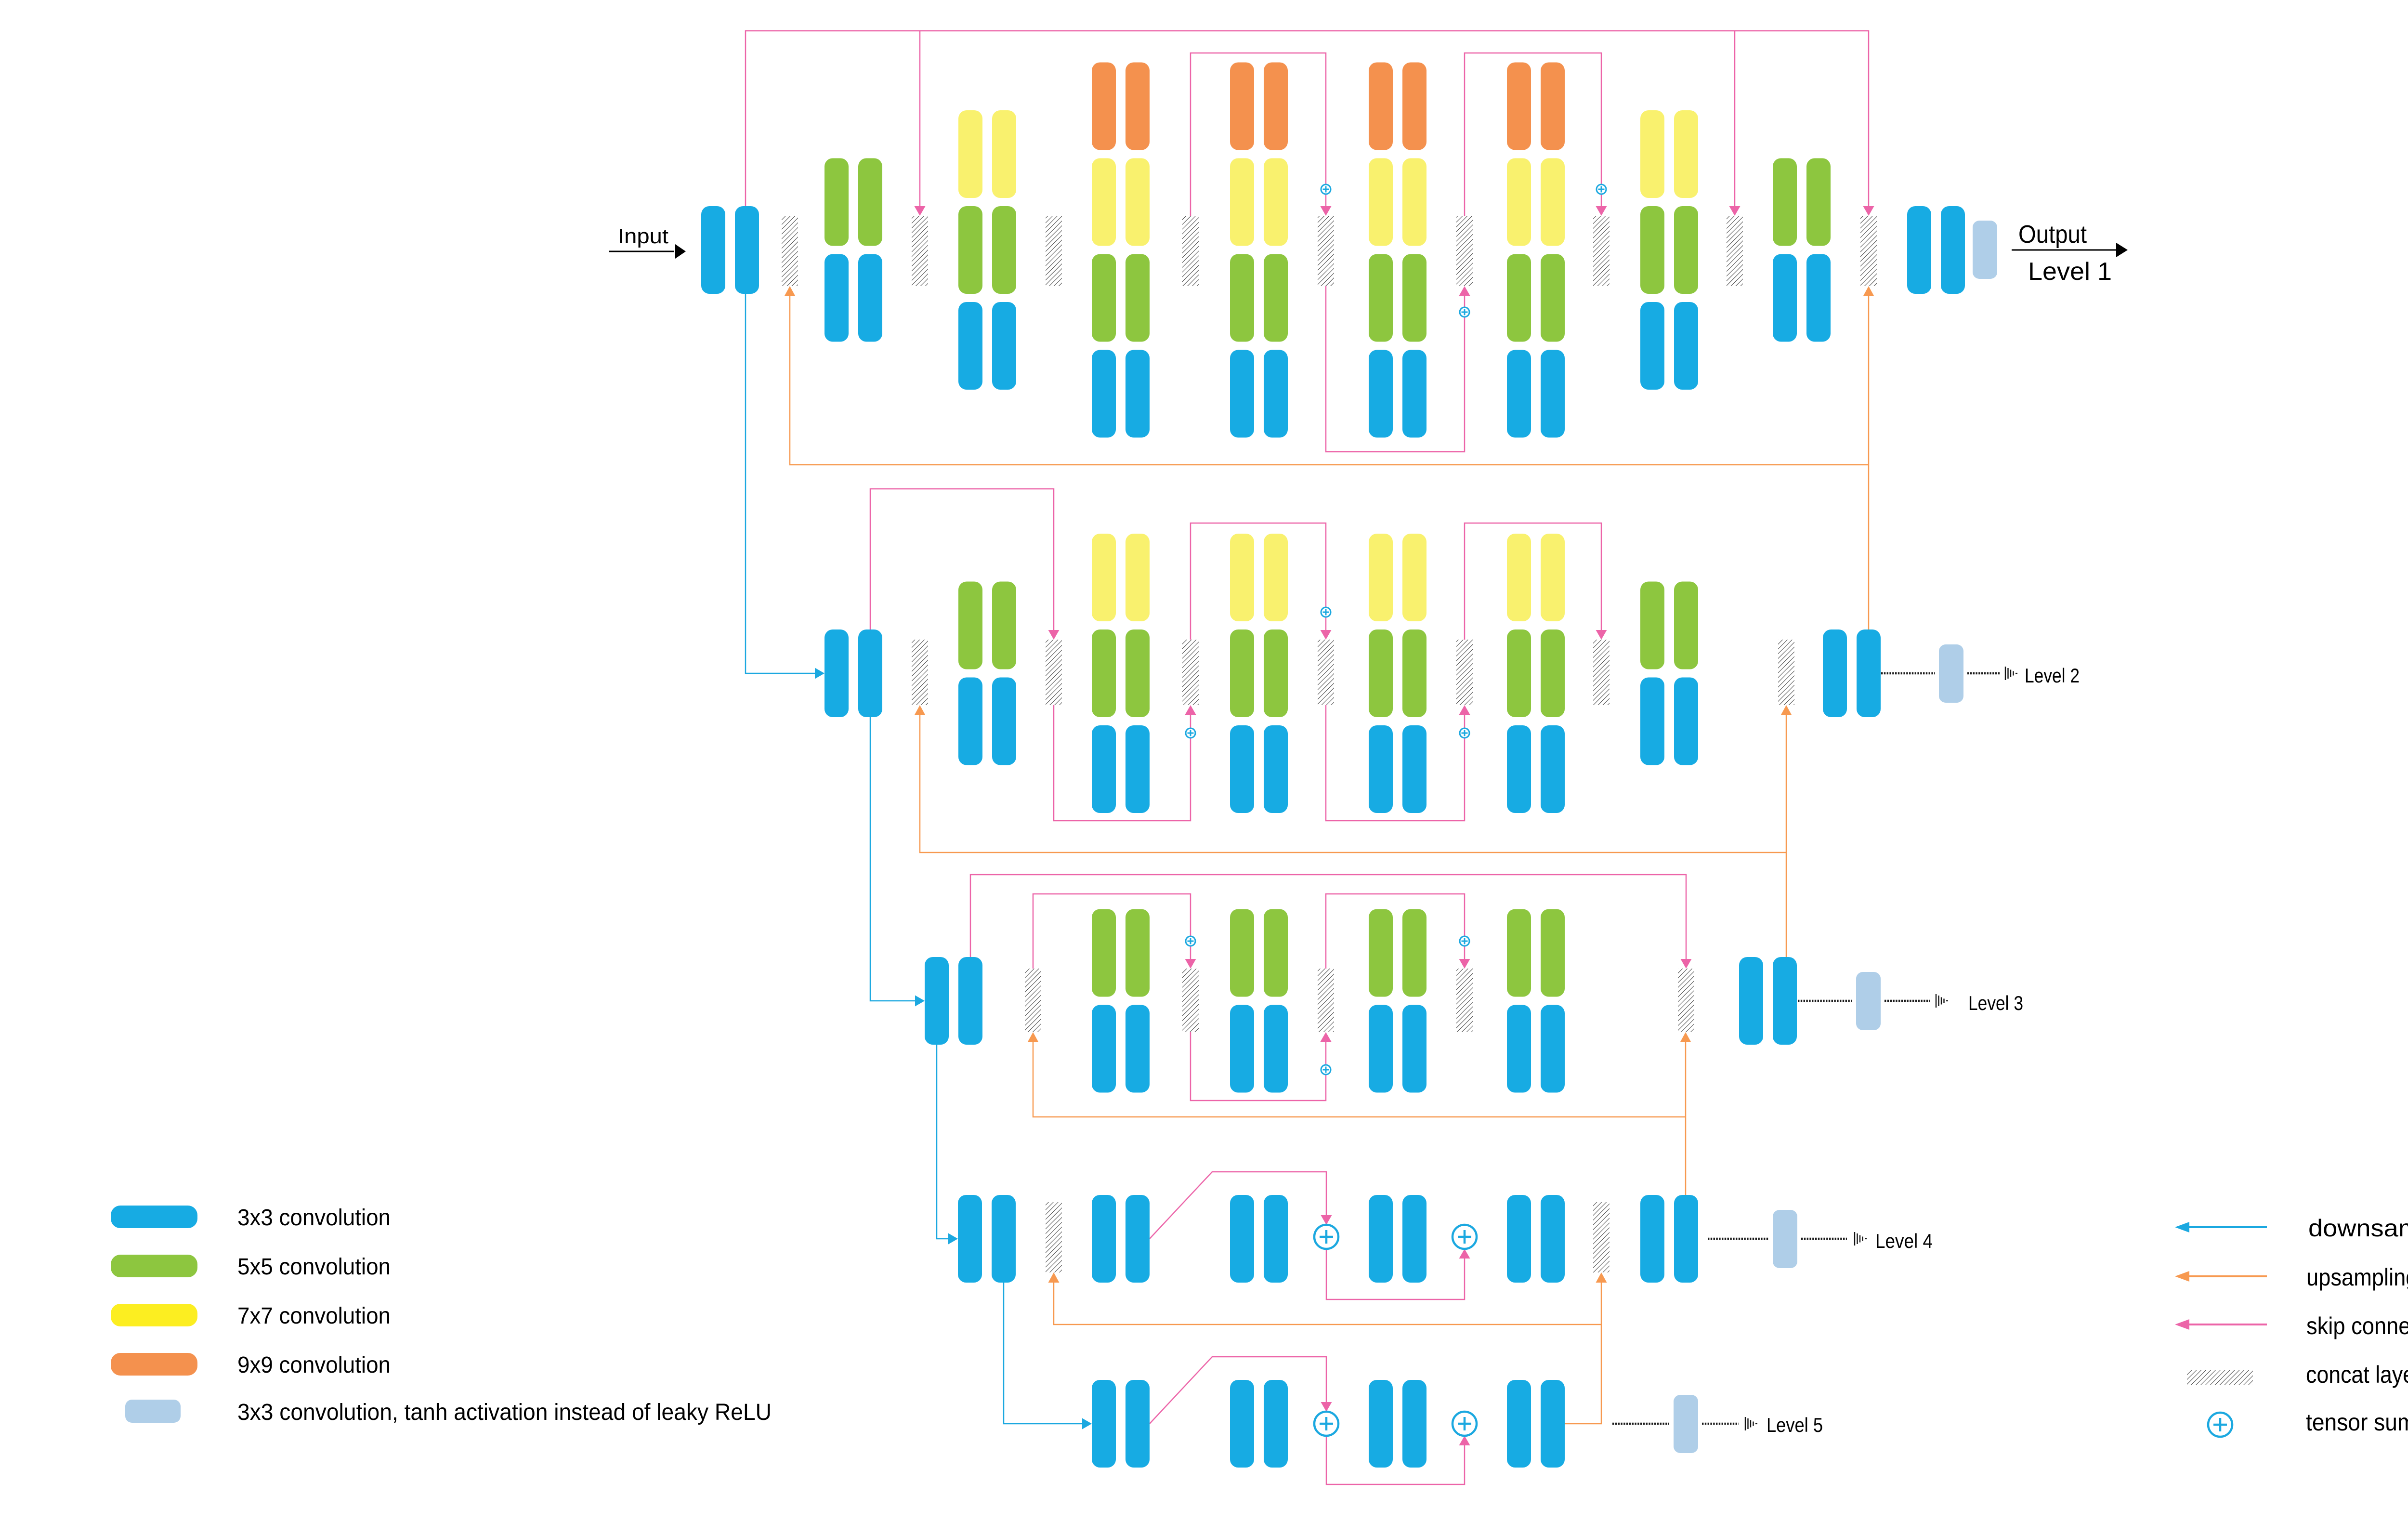 The image size is (2408, 1534). Describe the element at coordinates (2358, 1228) in the screenshot. I see `svg-text:downsampling layer (max poolin: downsampling layer (max pooling)` at that location.